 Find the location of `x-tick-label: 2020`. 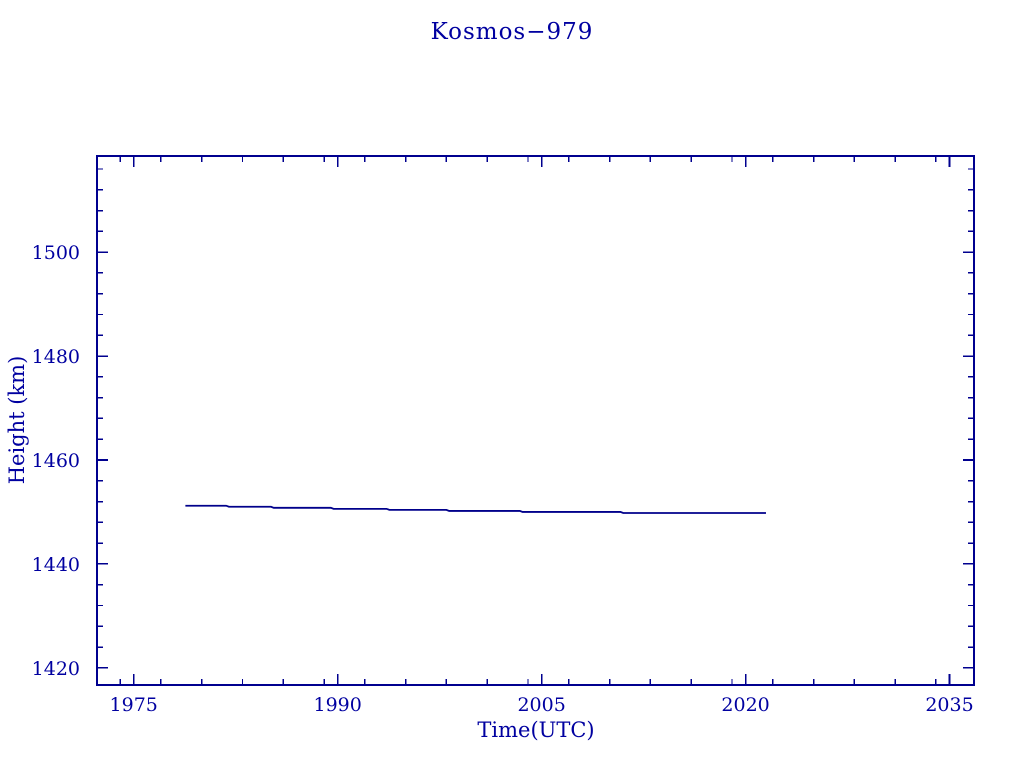

x-tick-label: 2020 is located at coordinates (745, 705).